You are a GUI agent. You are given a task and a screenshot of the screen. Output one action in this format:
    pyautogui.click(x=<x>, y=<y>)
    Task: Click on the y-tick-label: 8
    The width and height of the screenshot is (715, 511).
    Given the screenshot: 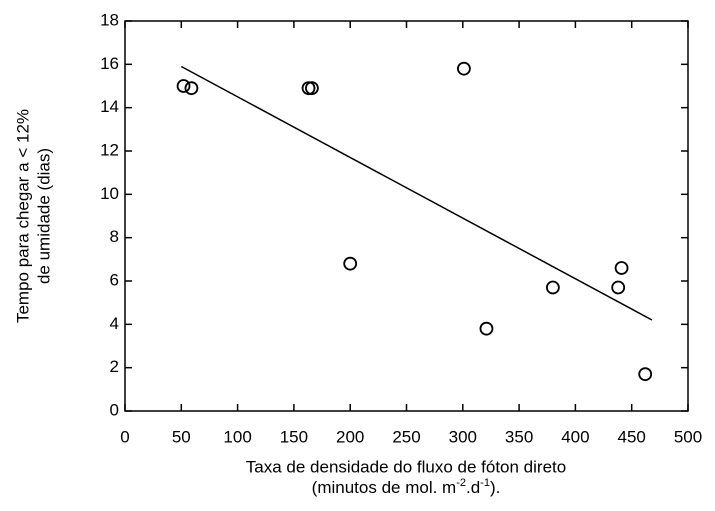 What is the action you would take?
    pyautogui.click(x=114, y=236)
    